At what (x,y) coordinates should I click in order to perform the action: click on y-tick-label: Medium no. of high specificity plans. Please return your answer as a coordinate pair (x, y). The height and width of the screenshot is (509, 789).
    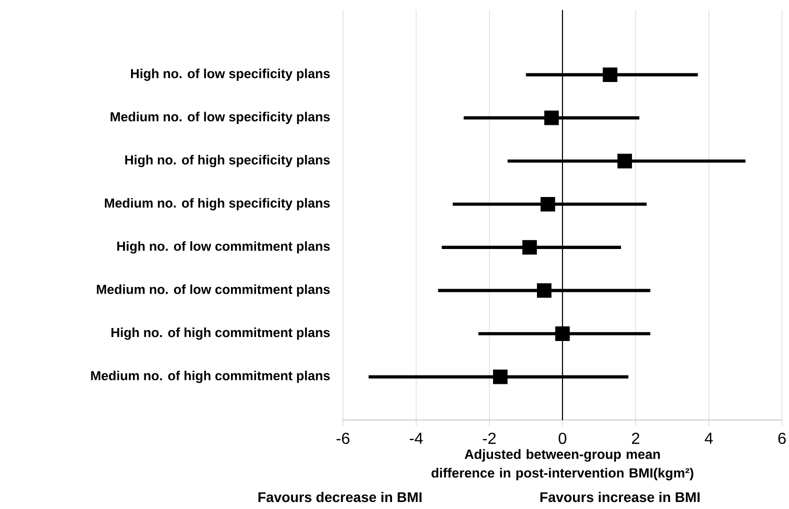
    Looking at the image, I should click on (217, 204).